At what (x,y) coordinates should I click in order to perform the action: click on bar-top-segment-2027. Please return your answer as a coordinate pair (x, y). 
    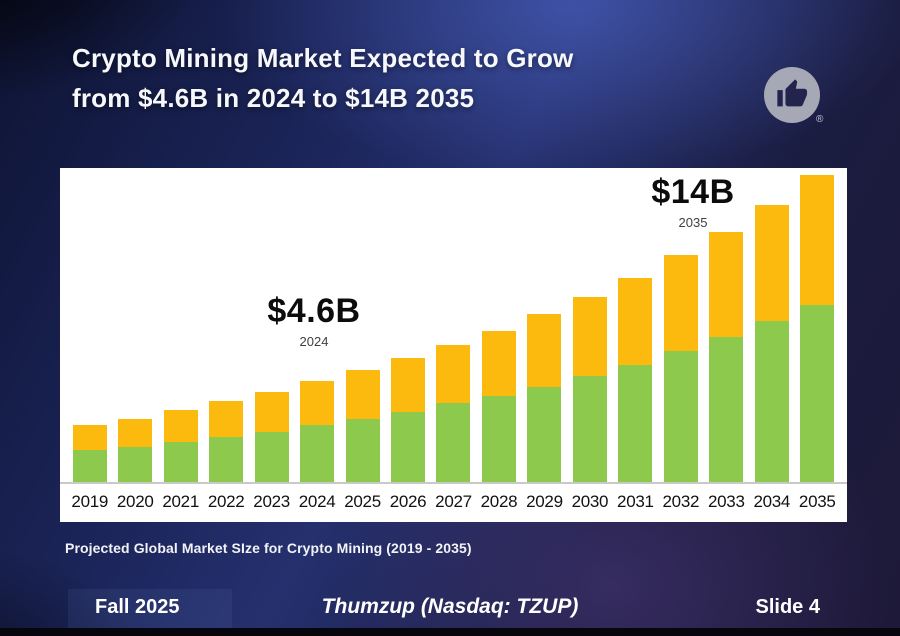
    Looking at the image, I should click on (453, 374).